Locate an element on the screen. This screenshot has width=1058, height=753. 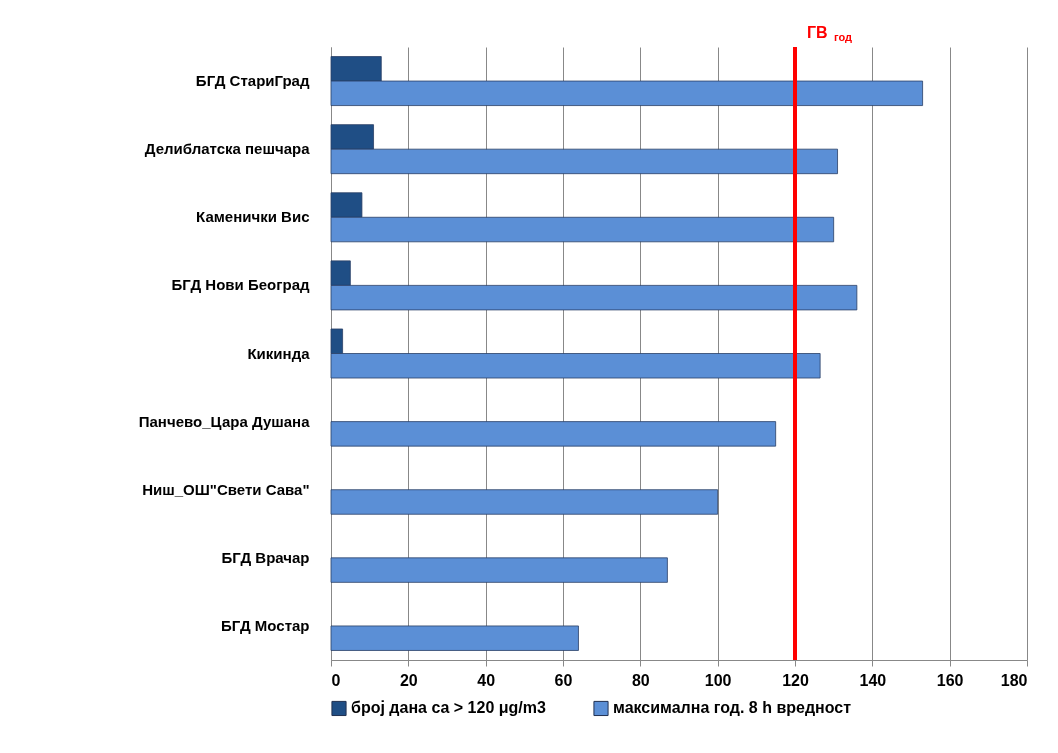
y-tick-label: Кикинда is located at coordinates (279, 353).